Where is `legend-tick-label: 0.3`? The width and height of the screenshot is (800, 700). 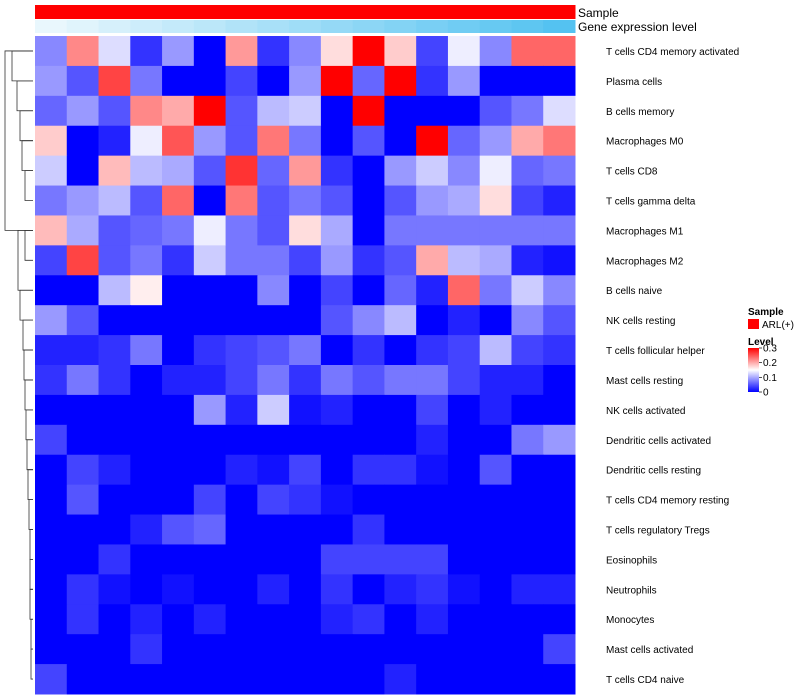
legend-tick-label: 0.3 is located at coordinates (770, 349).